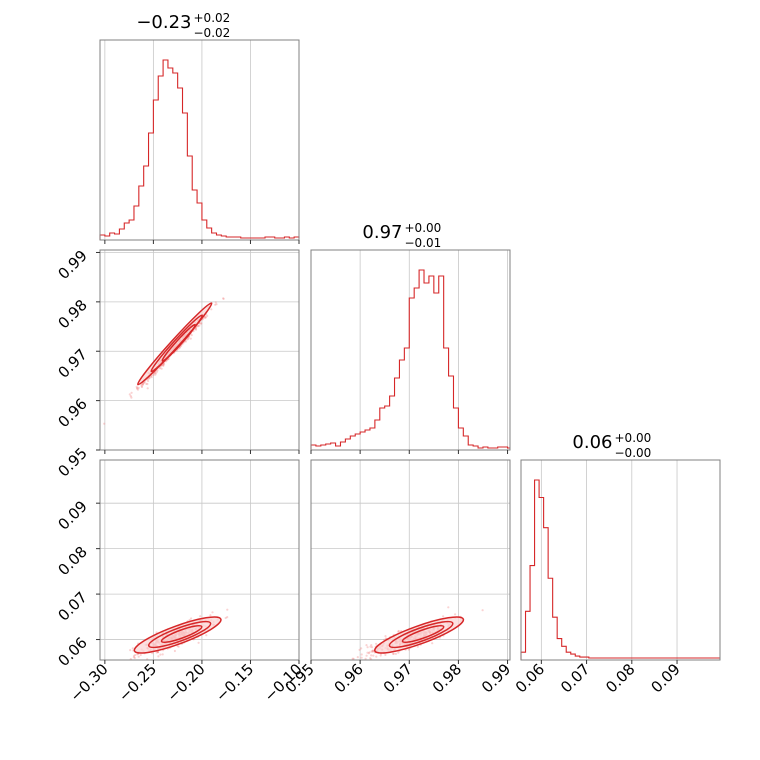 The height and width of the screenshot is (760, 760). Describe the element at coordinates (88, 682) in the screenshot. I see `x-tick-label: −0.30` at that location.